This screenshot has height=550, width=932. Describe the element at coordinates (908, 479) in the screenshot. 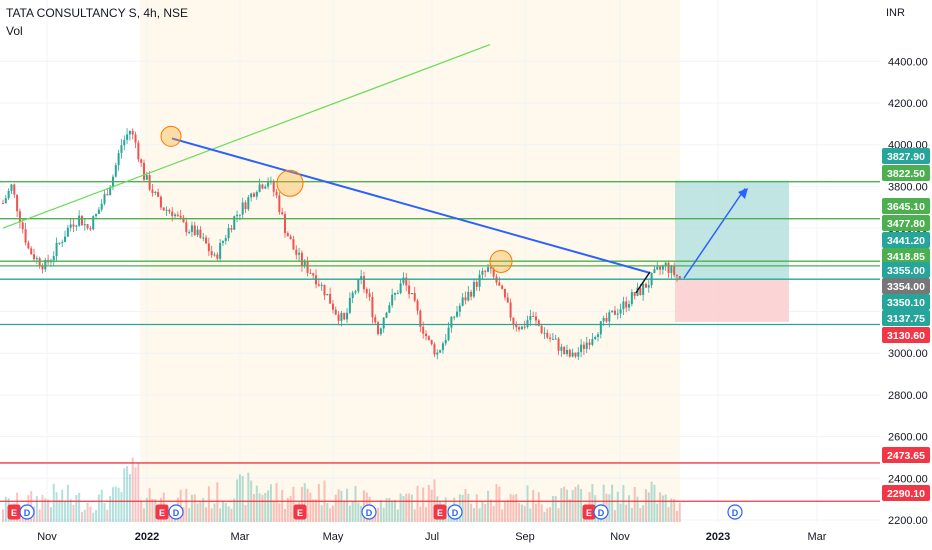

I see `y-tick-label: 2400.00` at that location.